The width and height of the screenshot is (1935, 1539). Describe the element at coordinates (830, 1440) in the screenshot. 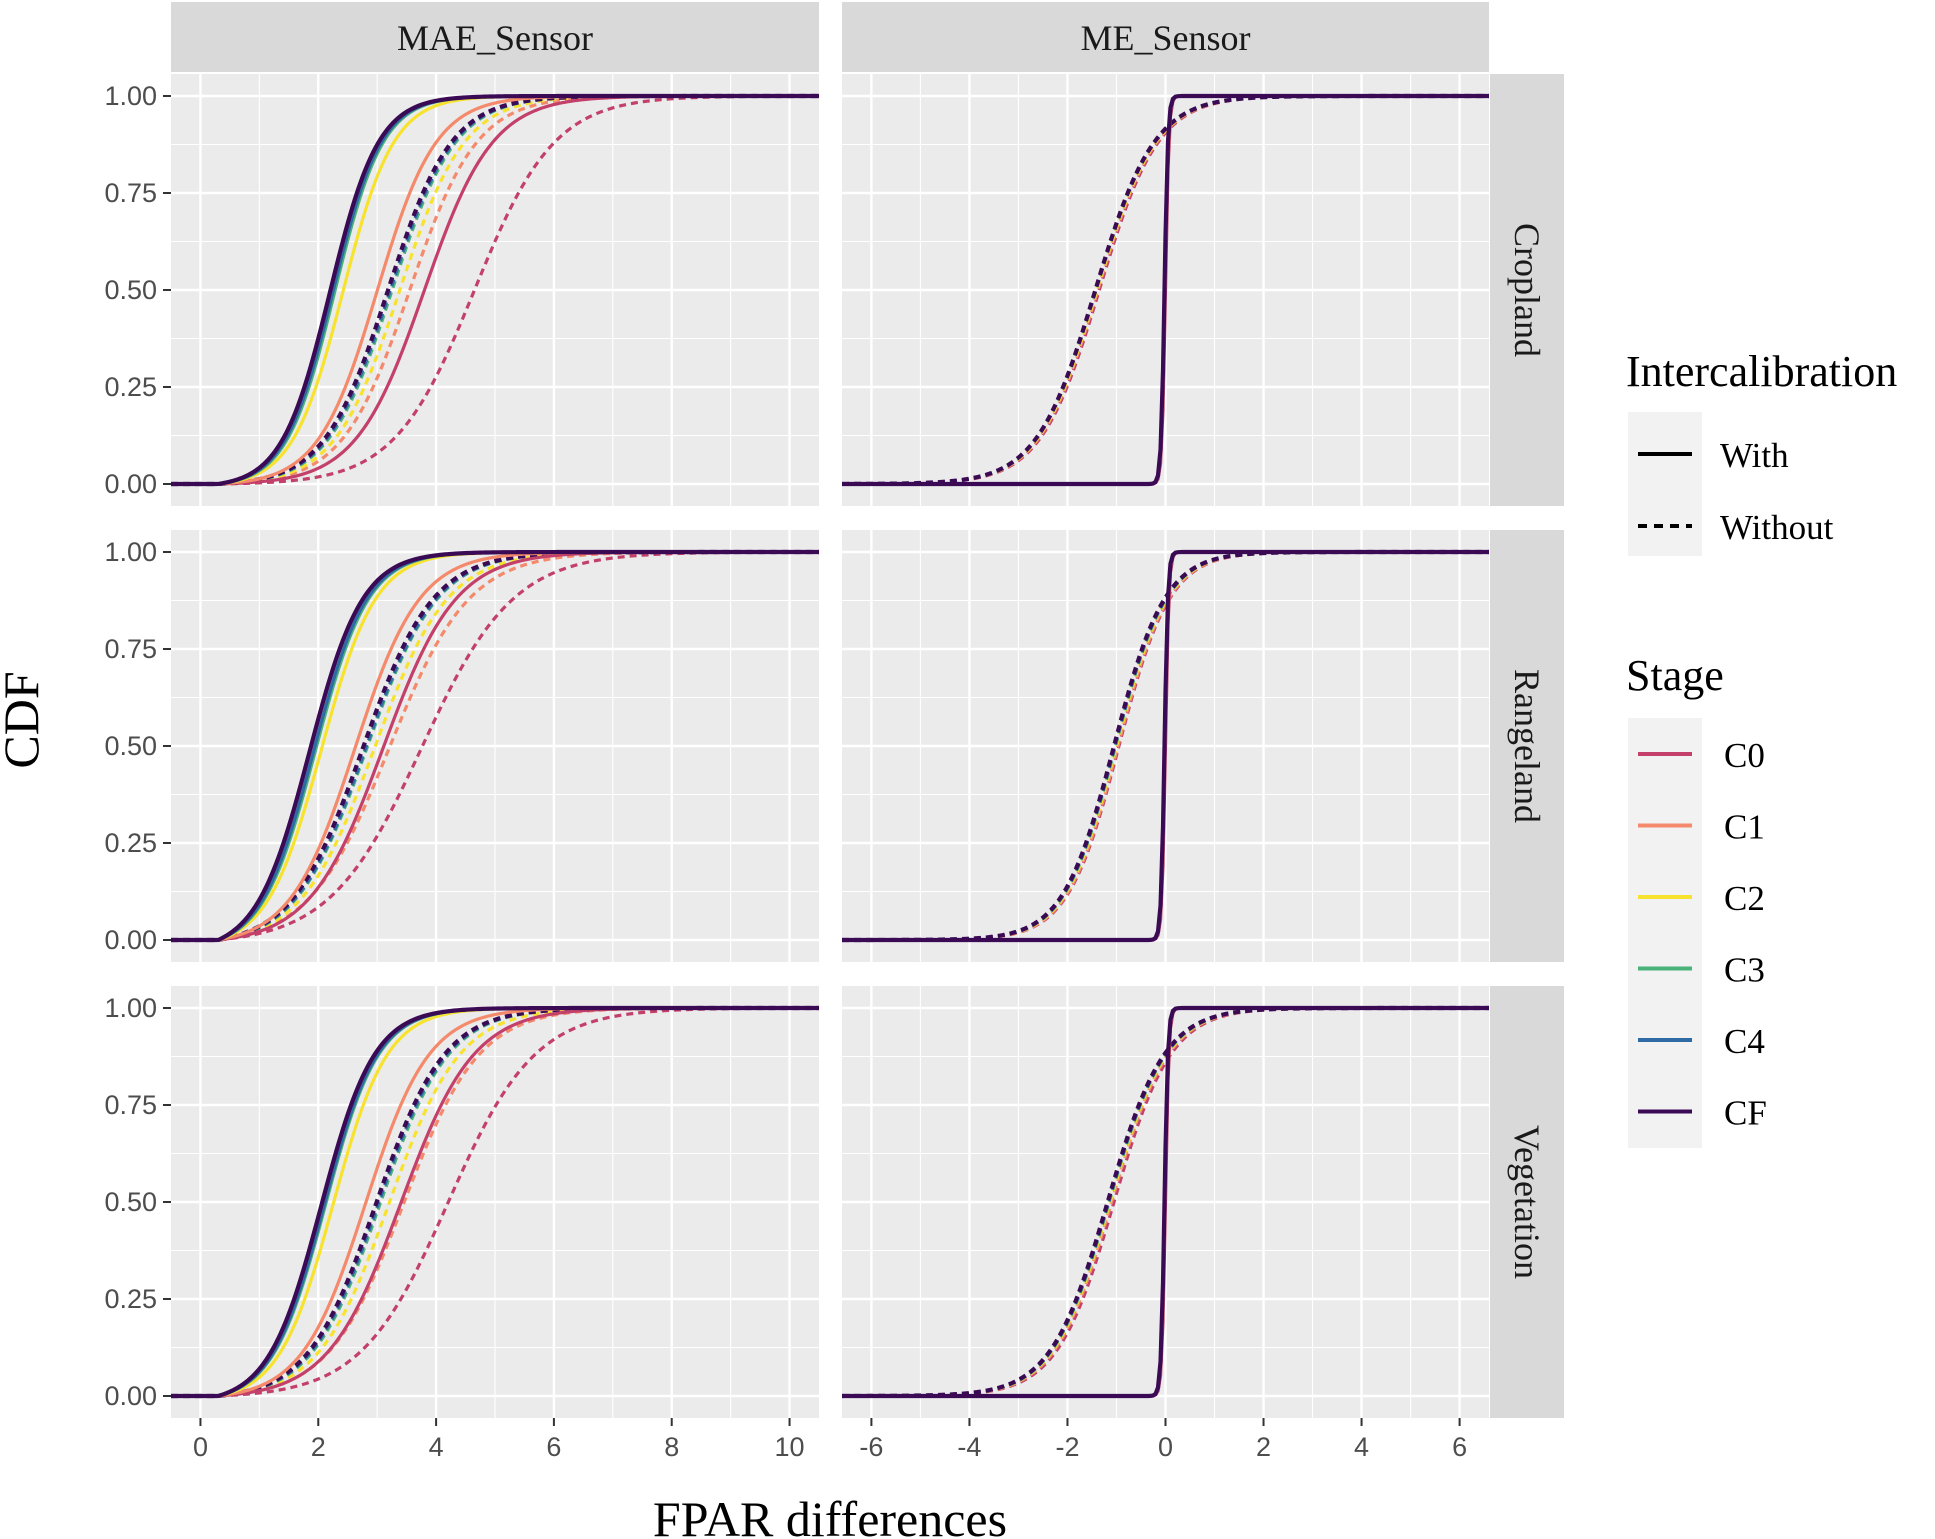

I see `x-axis-ticks: 0 2 4 6 8 10 -6 -4 -2 0 2 4 6` at that location.